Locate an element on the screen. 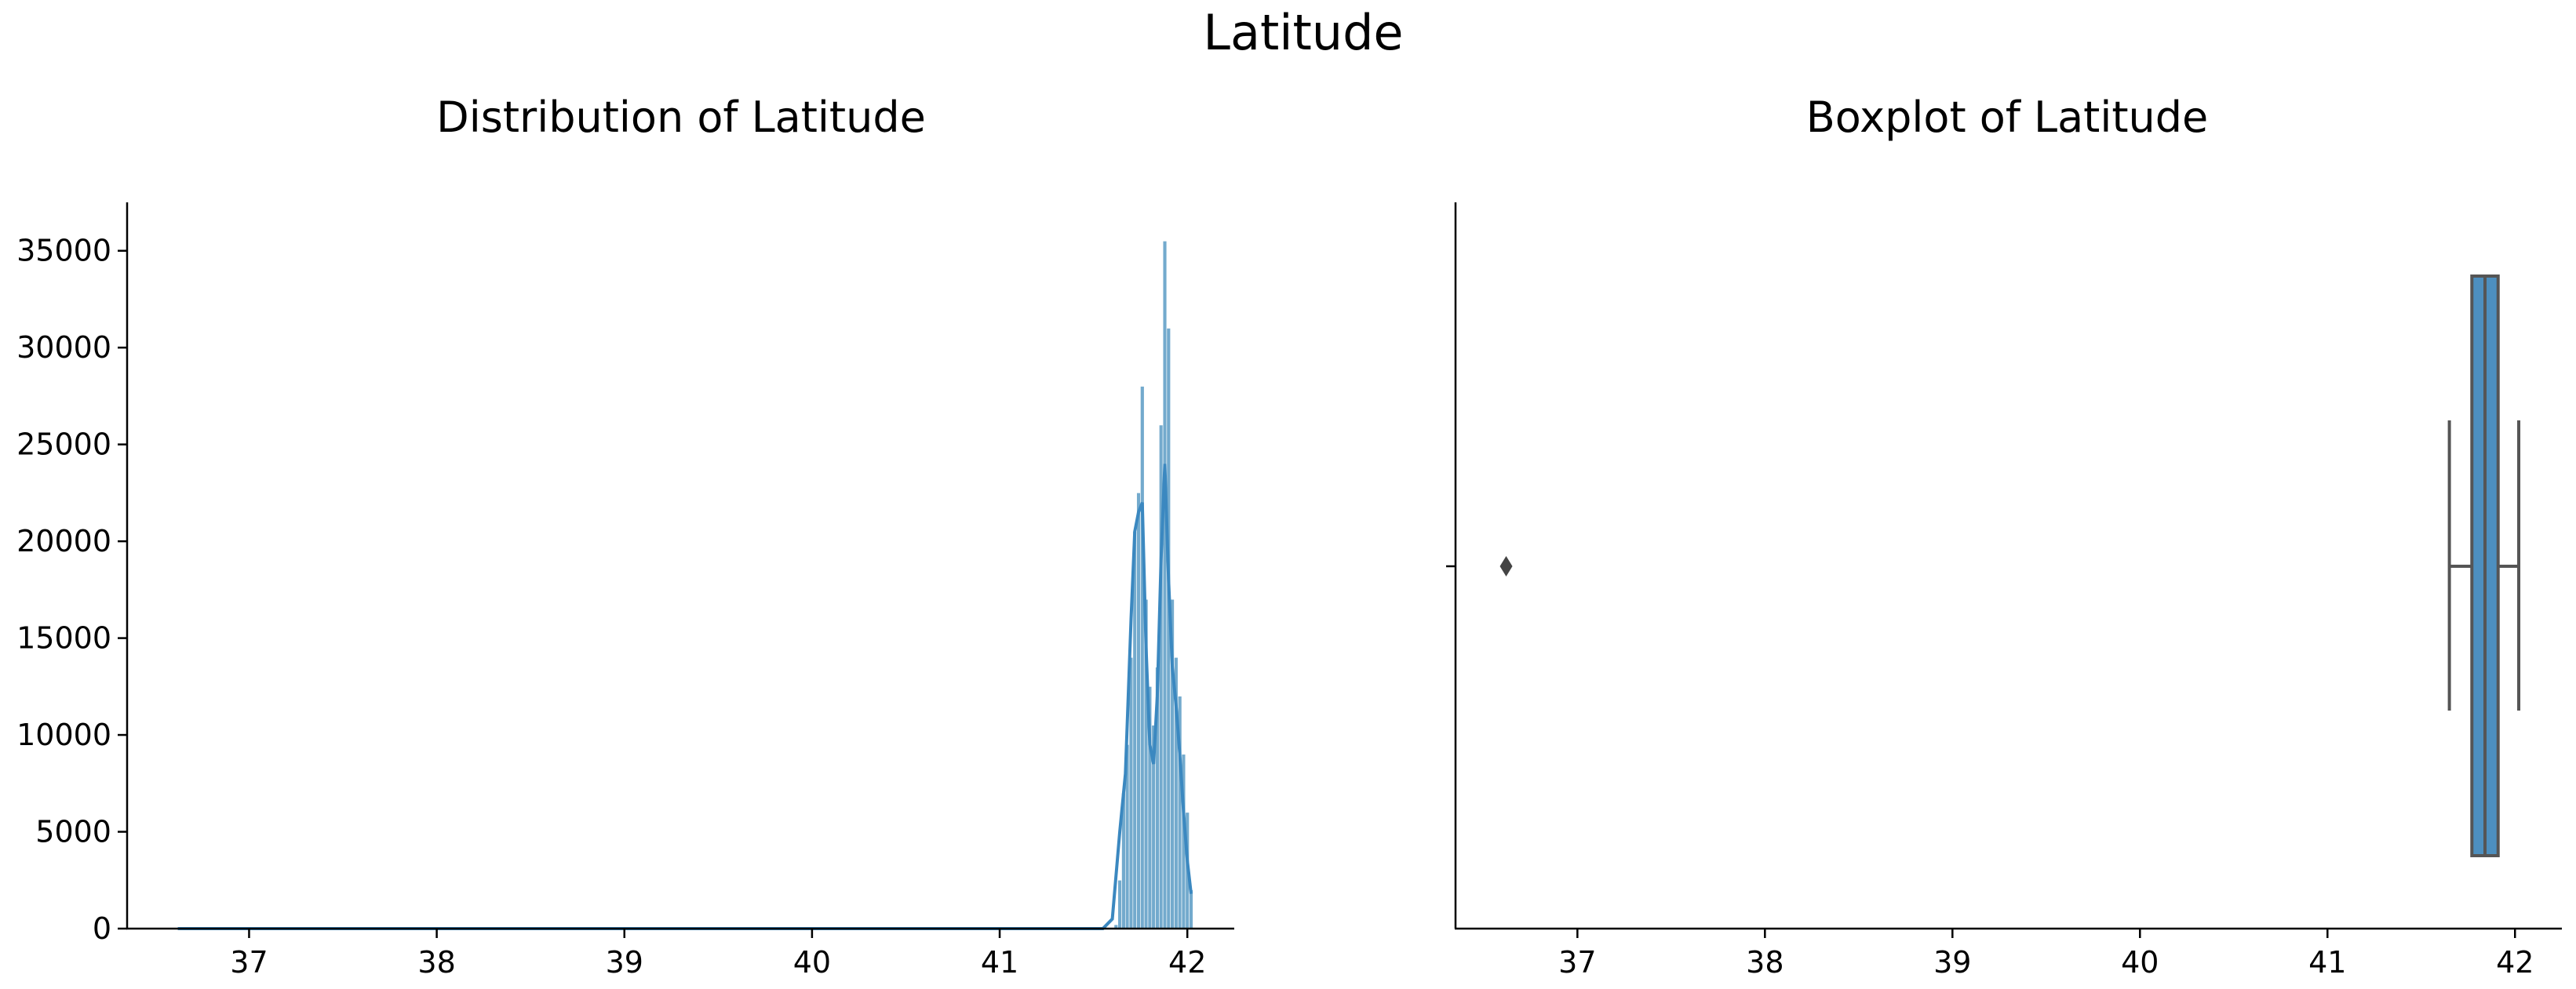 This screenshot has width=2576, height=989. histogram-y-ticks: 0 5000 10000 15000 20000 25000 30000 35000 is located at coordinates (71, 590).